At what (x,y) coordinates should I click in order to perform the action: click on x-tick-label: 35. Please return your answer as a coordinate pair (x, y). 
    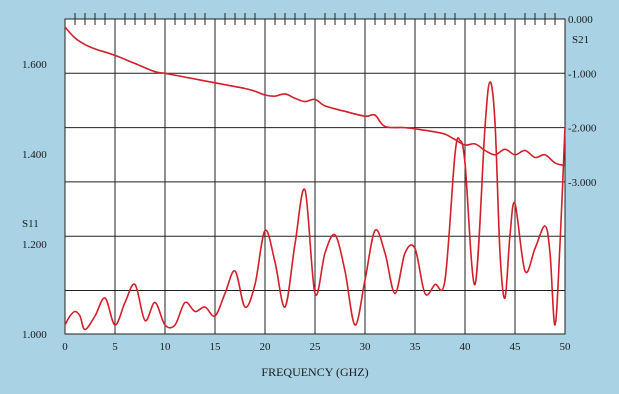
    Looking at the image, I should click on (416, 347).